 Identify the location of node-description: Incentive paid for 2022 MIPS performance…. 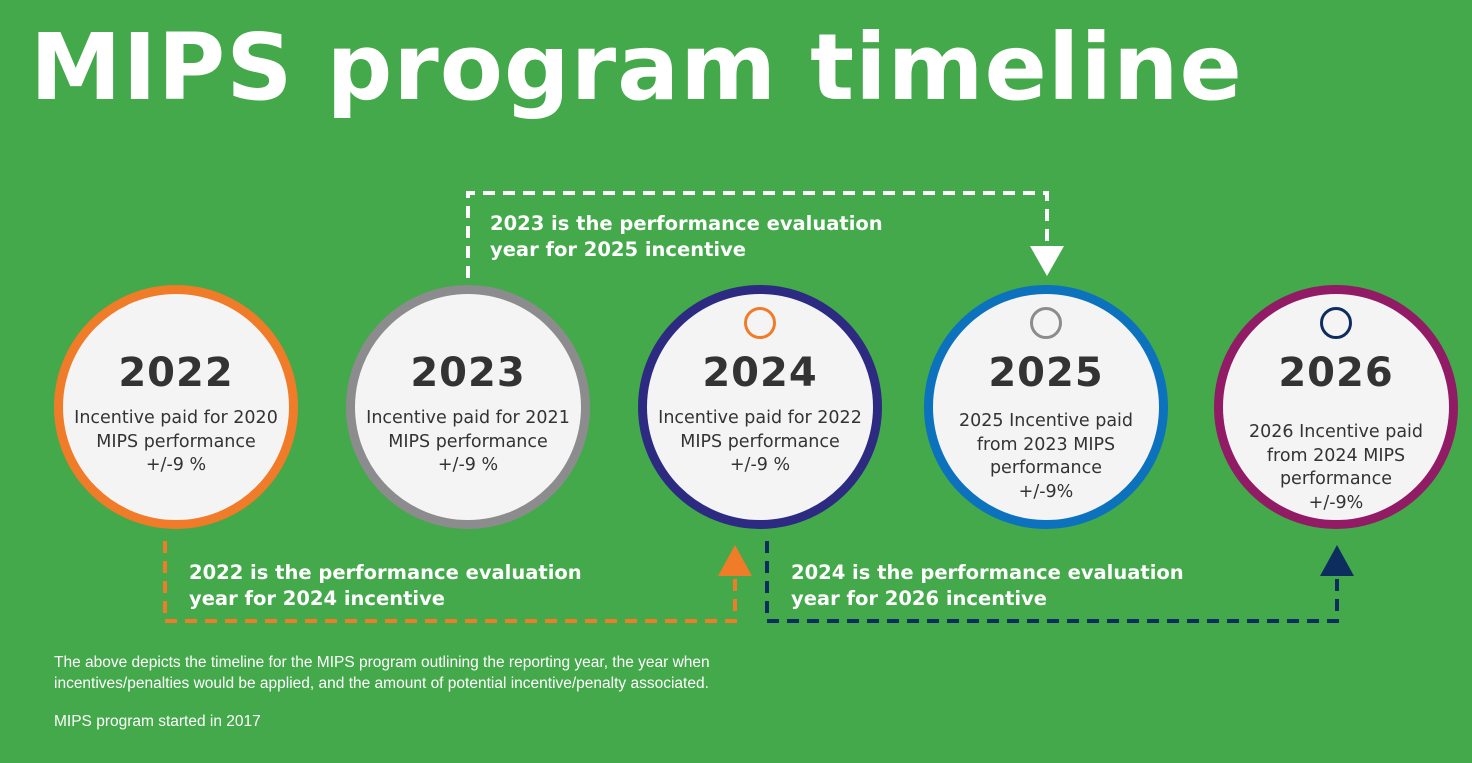
(760, 441).